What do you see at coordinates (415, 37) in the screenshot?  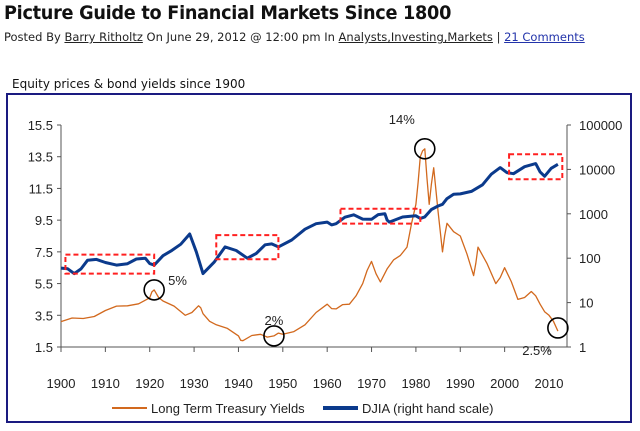 I see `categories-link: Analysts,Investing,Markets` at bounding box center [415, 37].